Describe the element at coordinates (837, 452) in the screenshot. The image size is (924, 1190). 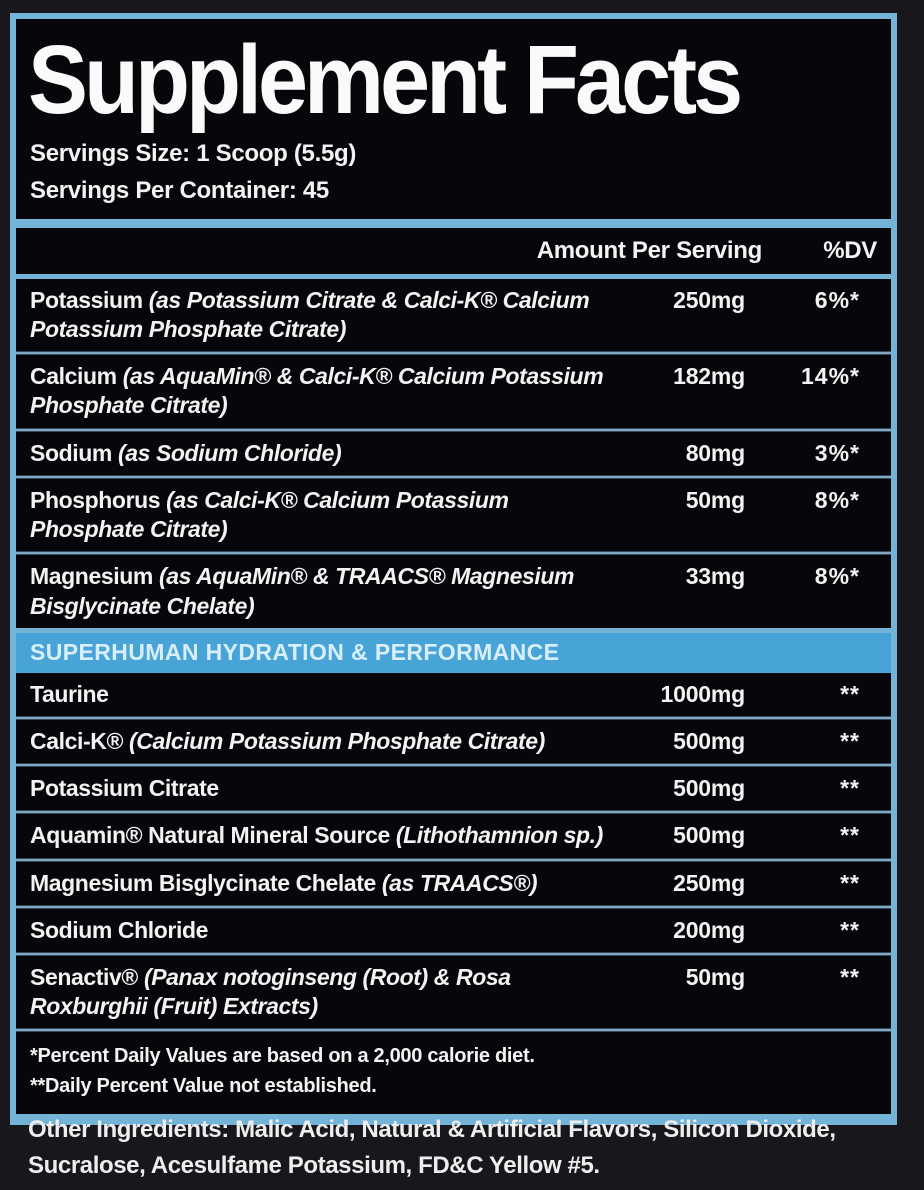
I see `ingredient-dv: 3%*` at that location.